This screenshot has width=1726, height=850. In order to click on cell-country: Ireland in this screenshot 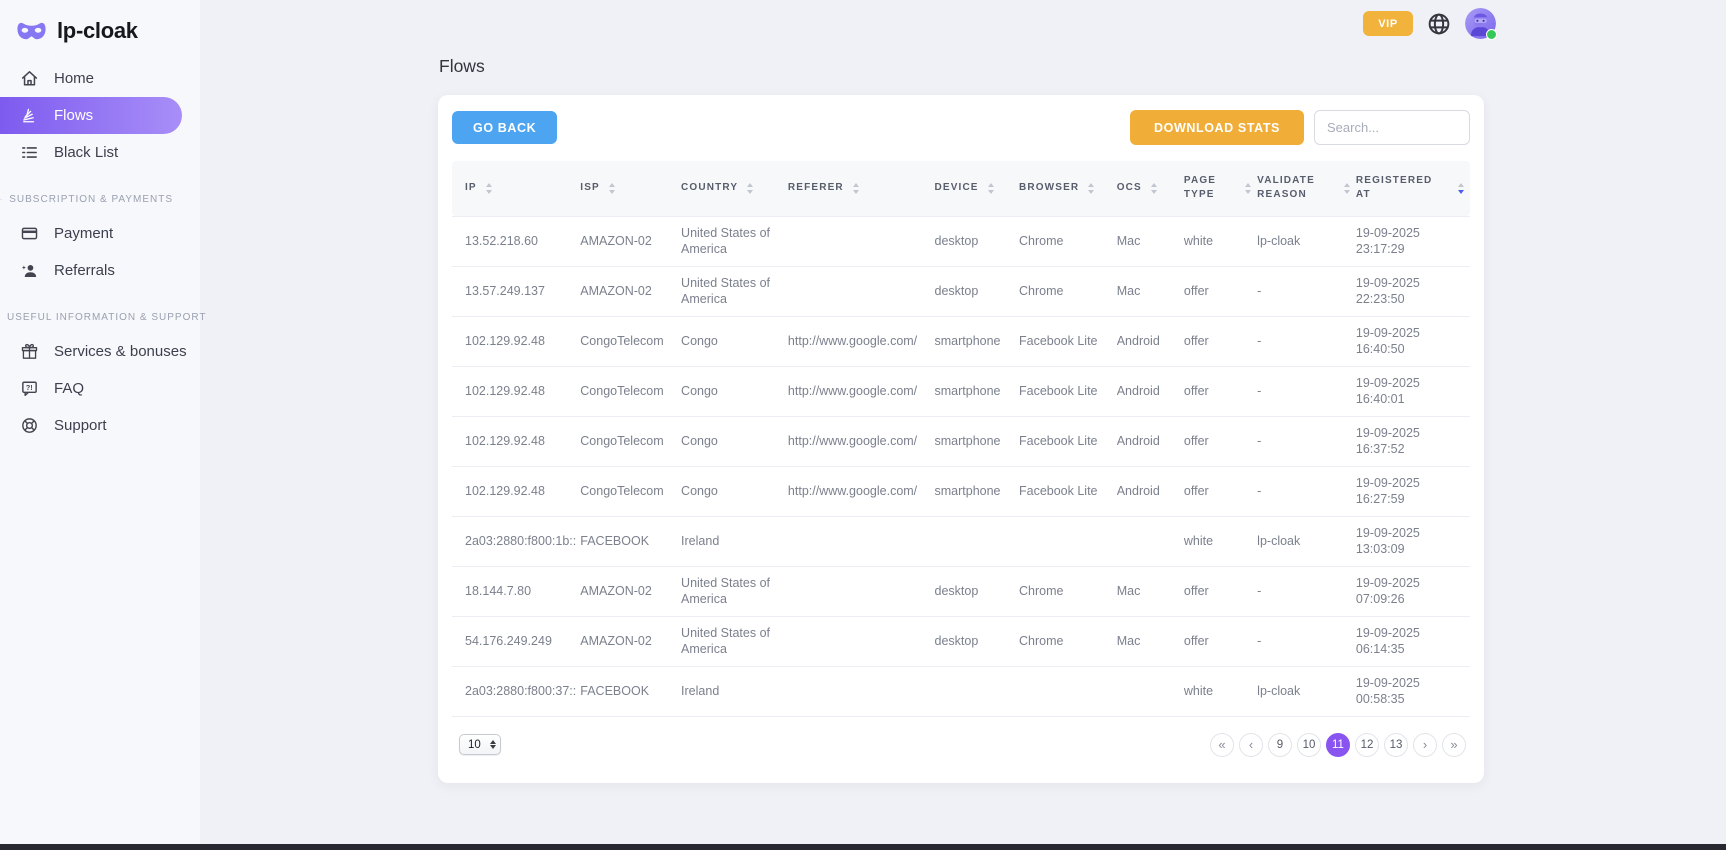, I will do `click(734, 690)`.